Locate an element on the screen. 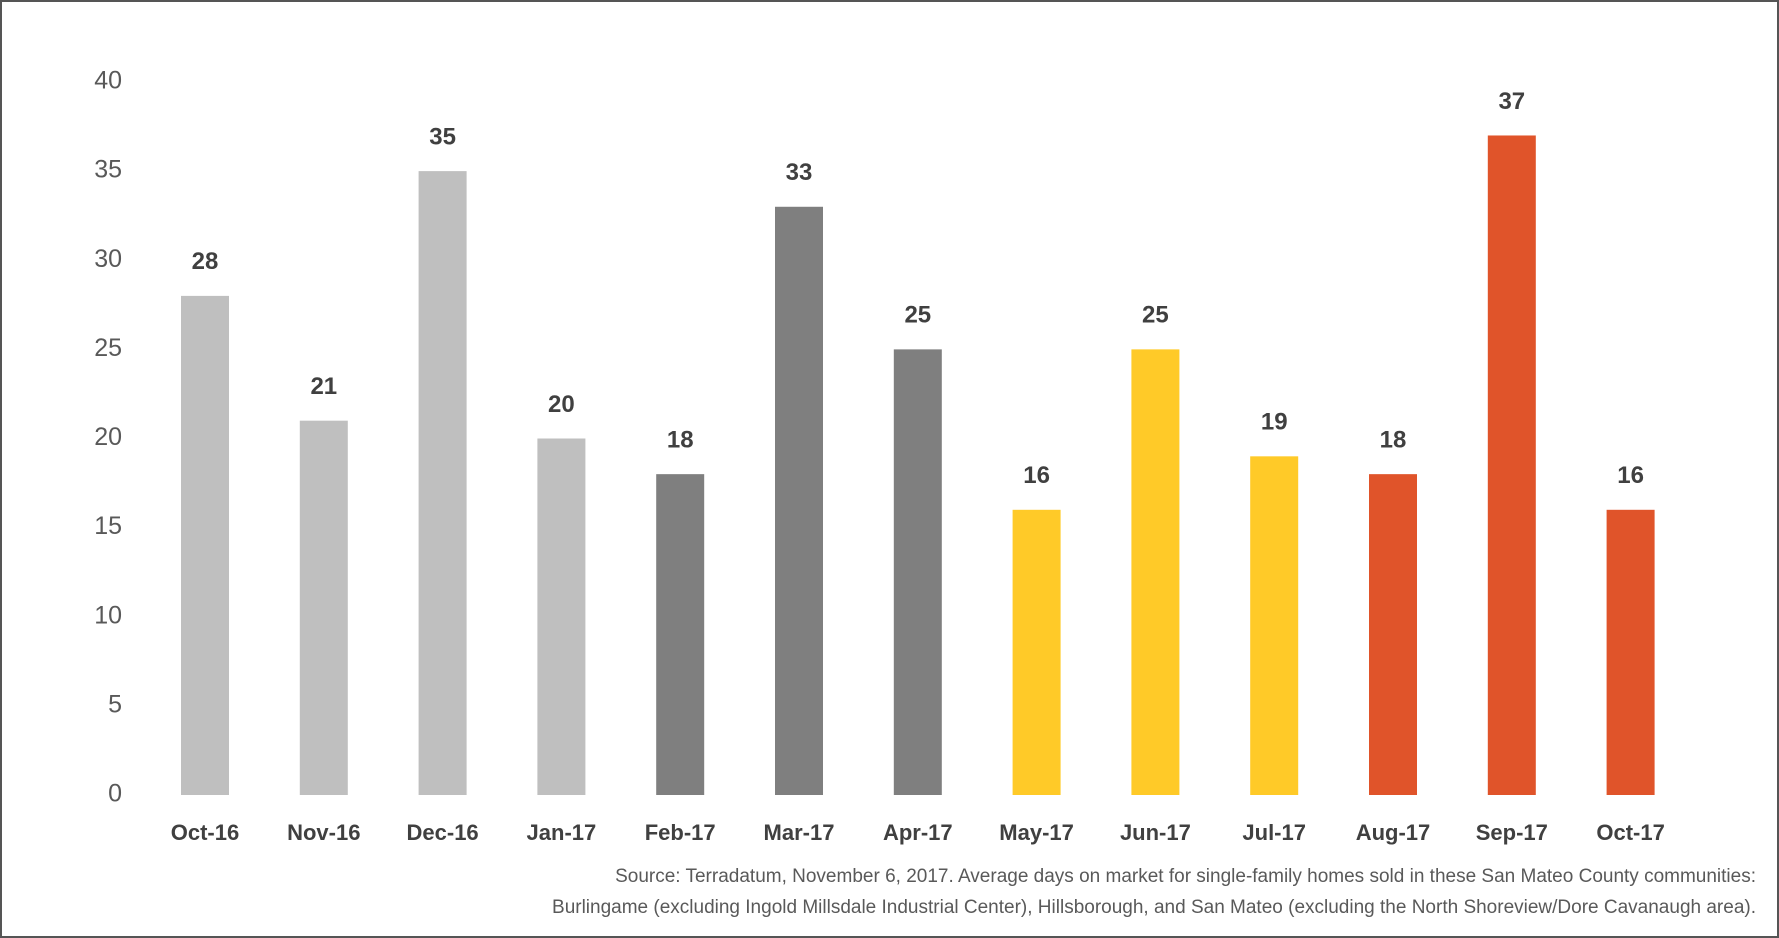 The image size is (1779, 938). value-label: 28 is located at coordinates (205, 261).